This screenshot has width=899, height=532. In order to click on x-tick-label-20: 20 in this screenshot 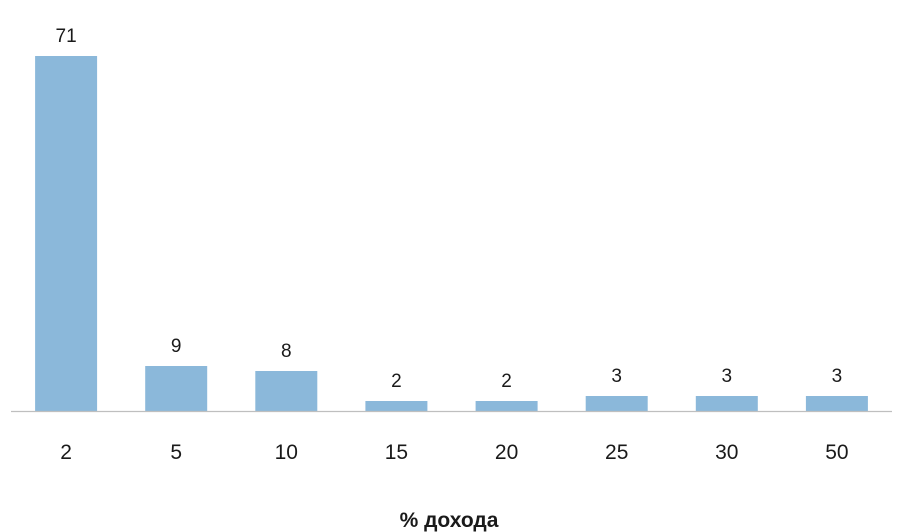, I will do `click(506, 452)`.